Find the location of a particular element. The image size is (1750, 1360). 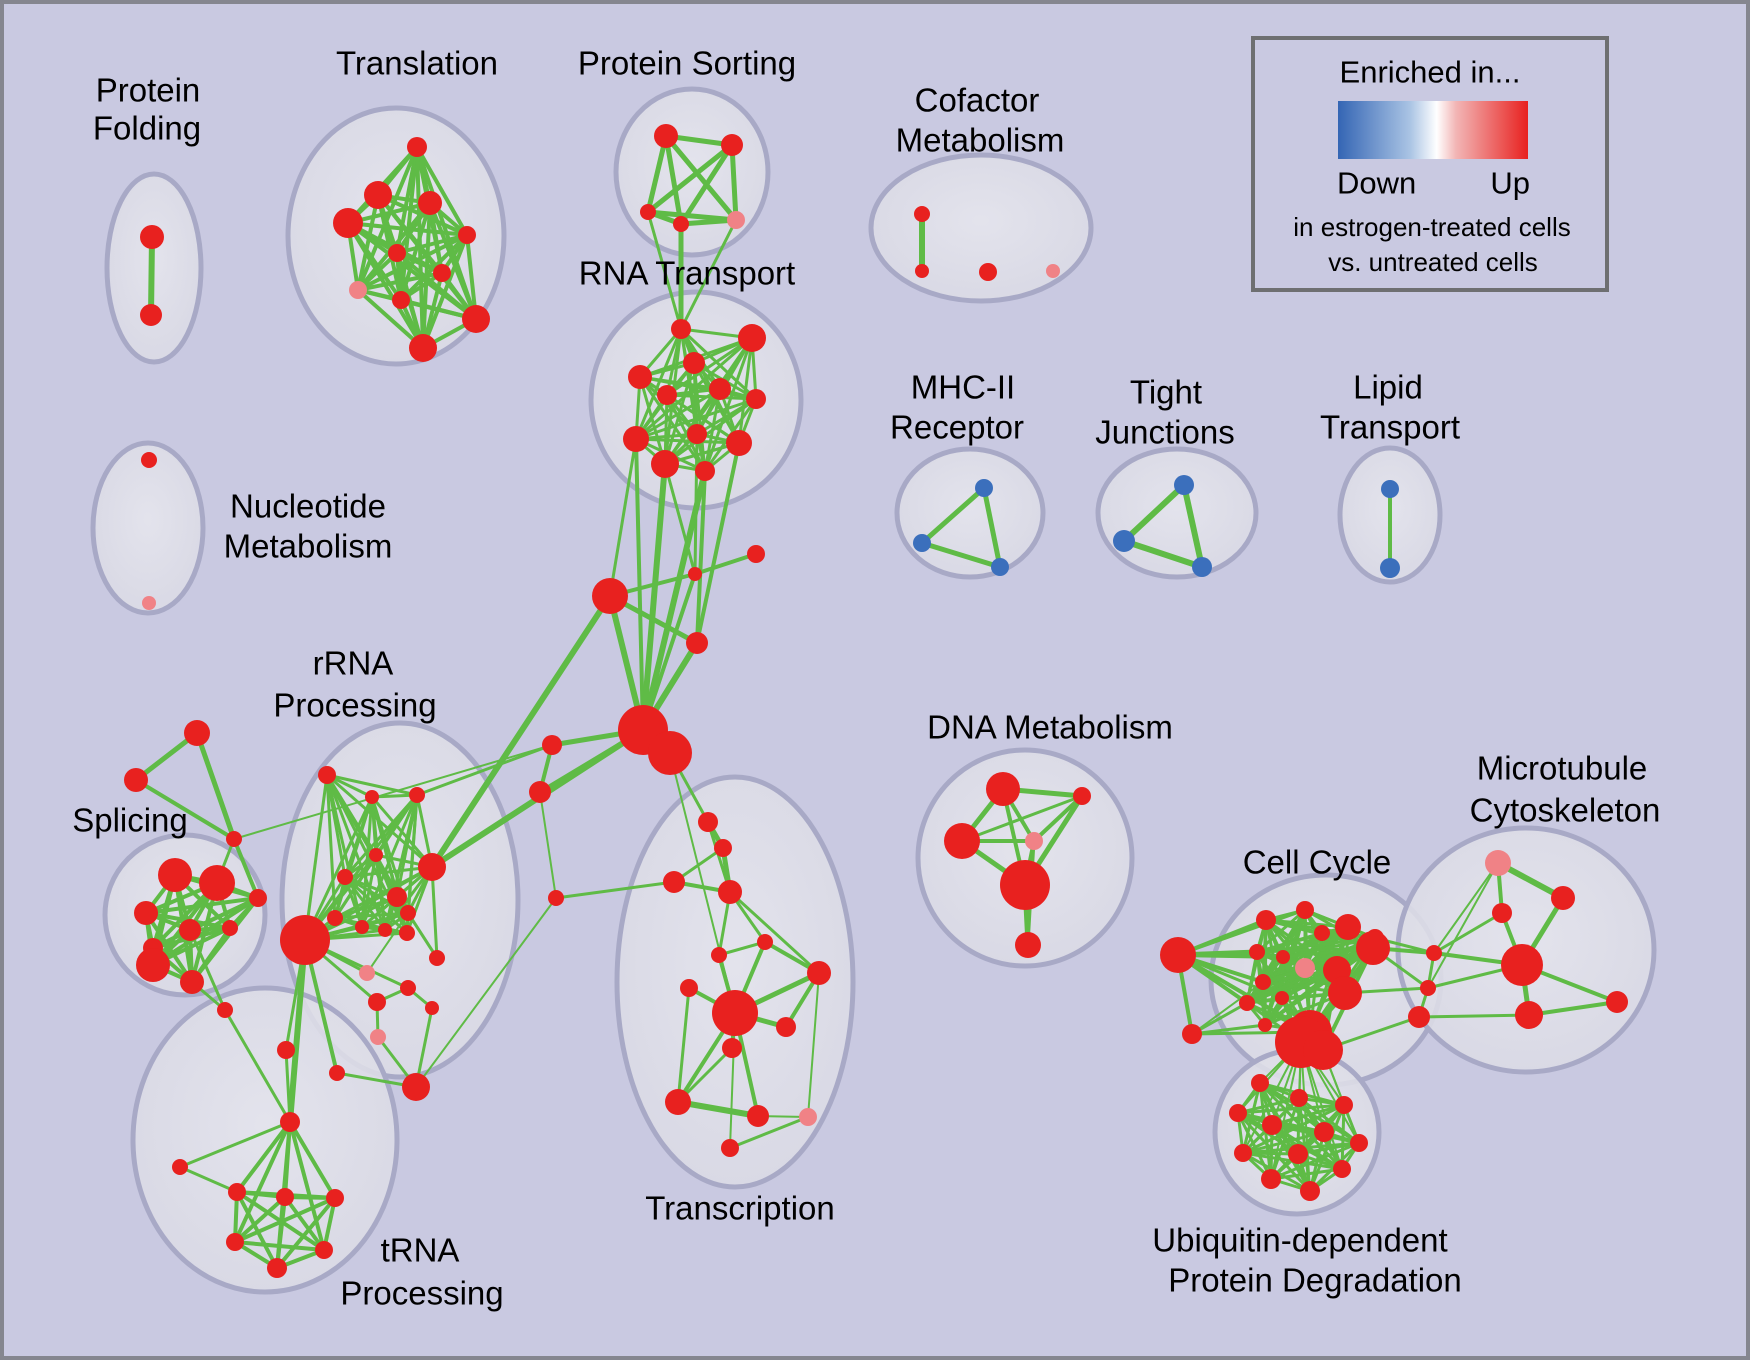

node-mt4 is located at coordinates (1522, 965).